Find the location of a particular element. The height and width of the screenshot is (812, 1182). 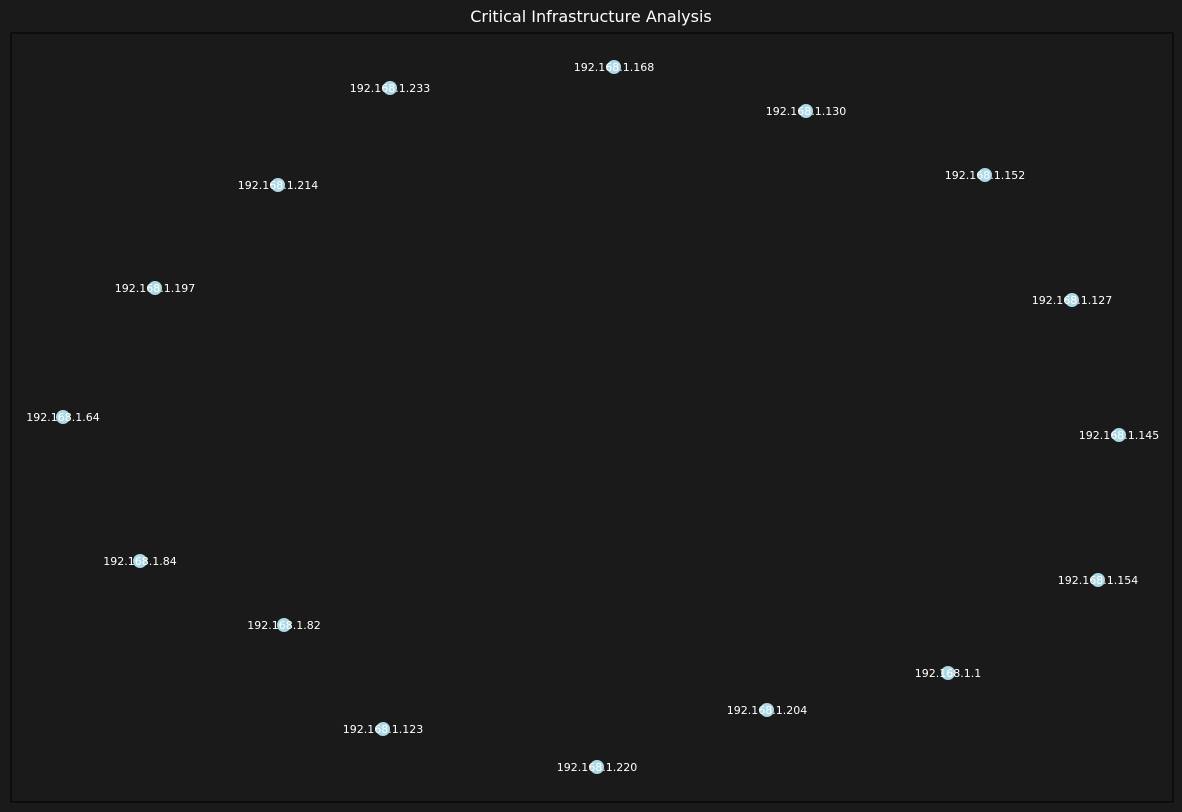

network-node: 192.168.1.1 is located at coordinates (948, 673).